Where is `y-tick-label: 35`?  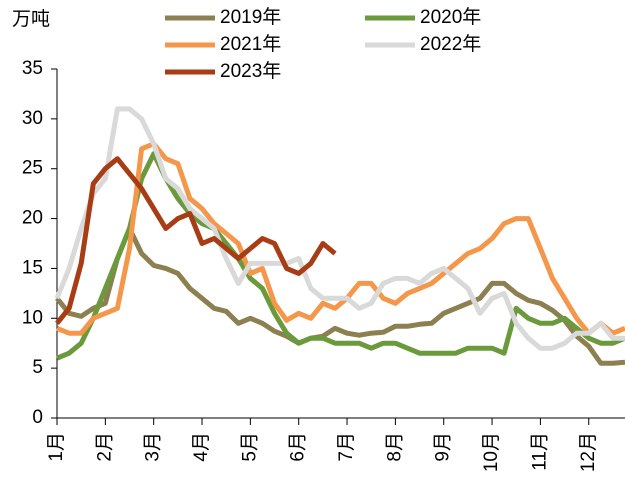
y-tick-label: 35 is located at coordinates (32, 68).